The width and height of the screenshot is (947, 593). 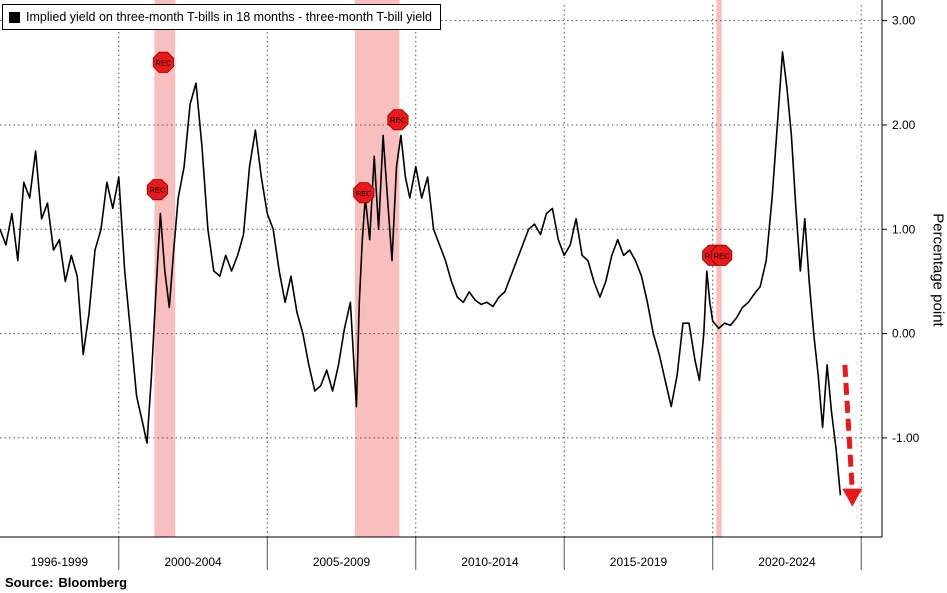 What do you see at coordinates (14, 17) in the screenshot?
I see `legend-swatch` at bounding box center [14, 17].